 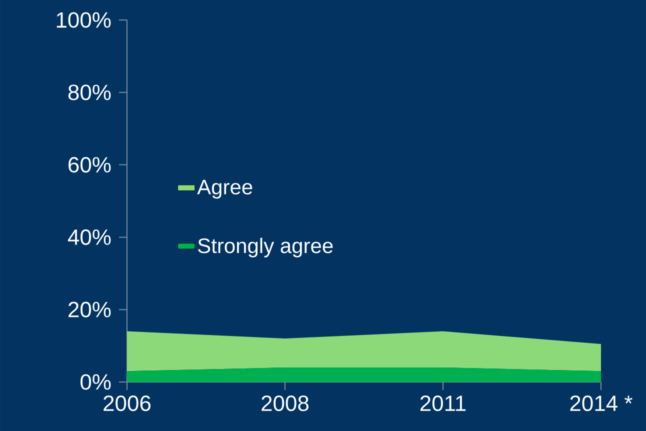 I want to click on y-tick-label: 0%, so click(x=95, y=382).